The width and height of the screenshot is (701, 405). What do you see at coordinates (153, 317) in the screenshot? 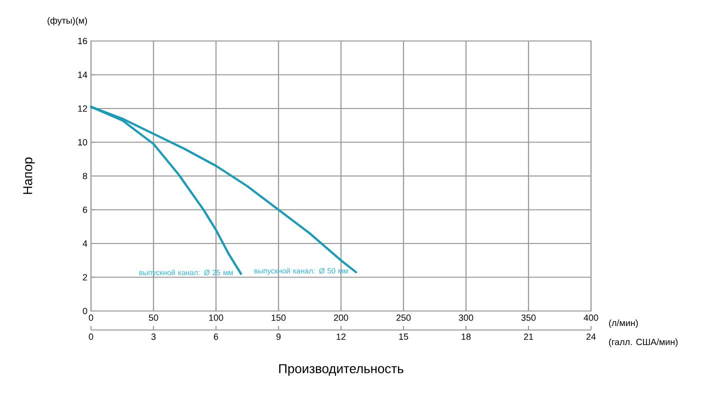
I see `x-tick-label: 50` at bounding box center [153, 317].